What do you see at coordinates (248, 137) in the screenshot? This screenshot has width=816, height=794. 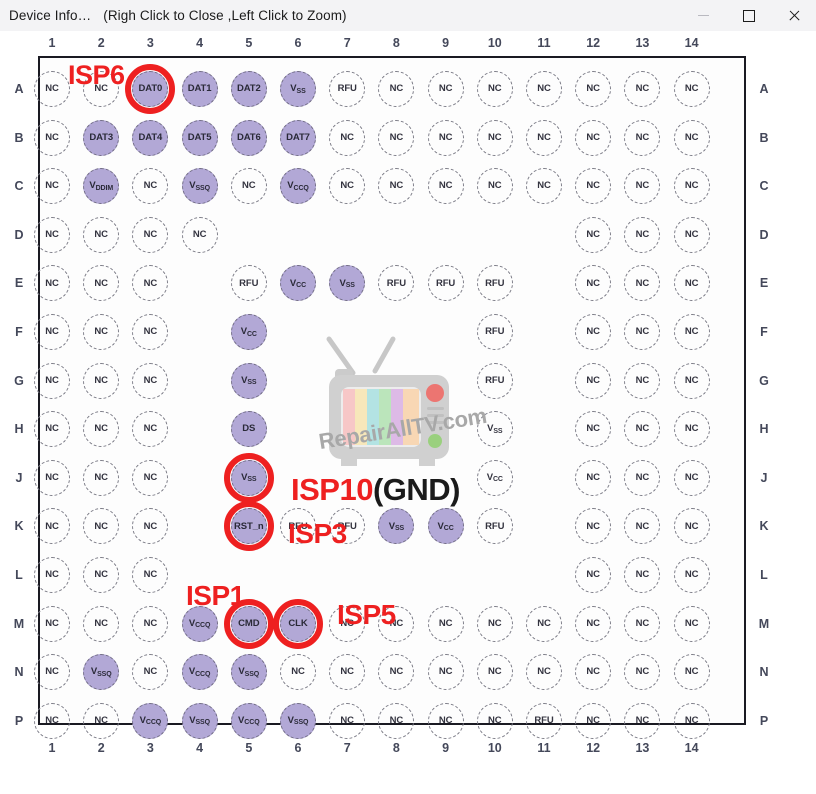 I see `ball-B5: DAT6` at bounding box center [248, 137].